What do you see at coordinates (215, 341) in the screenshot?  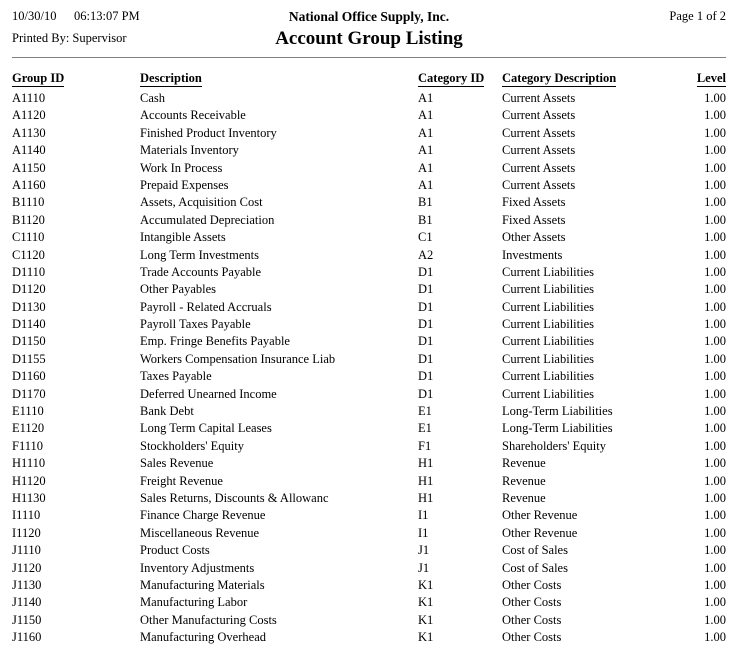 I see `description-cell: Emp. Fringe Benefits Payable` at bounding box center [215, 341].